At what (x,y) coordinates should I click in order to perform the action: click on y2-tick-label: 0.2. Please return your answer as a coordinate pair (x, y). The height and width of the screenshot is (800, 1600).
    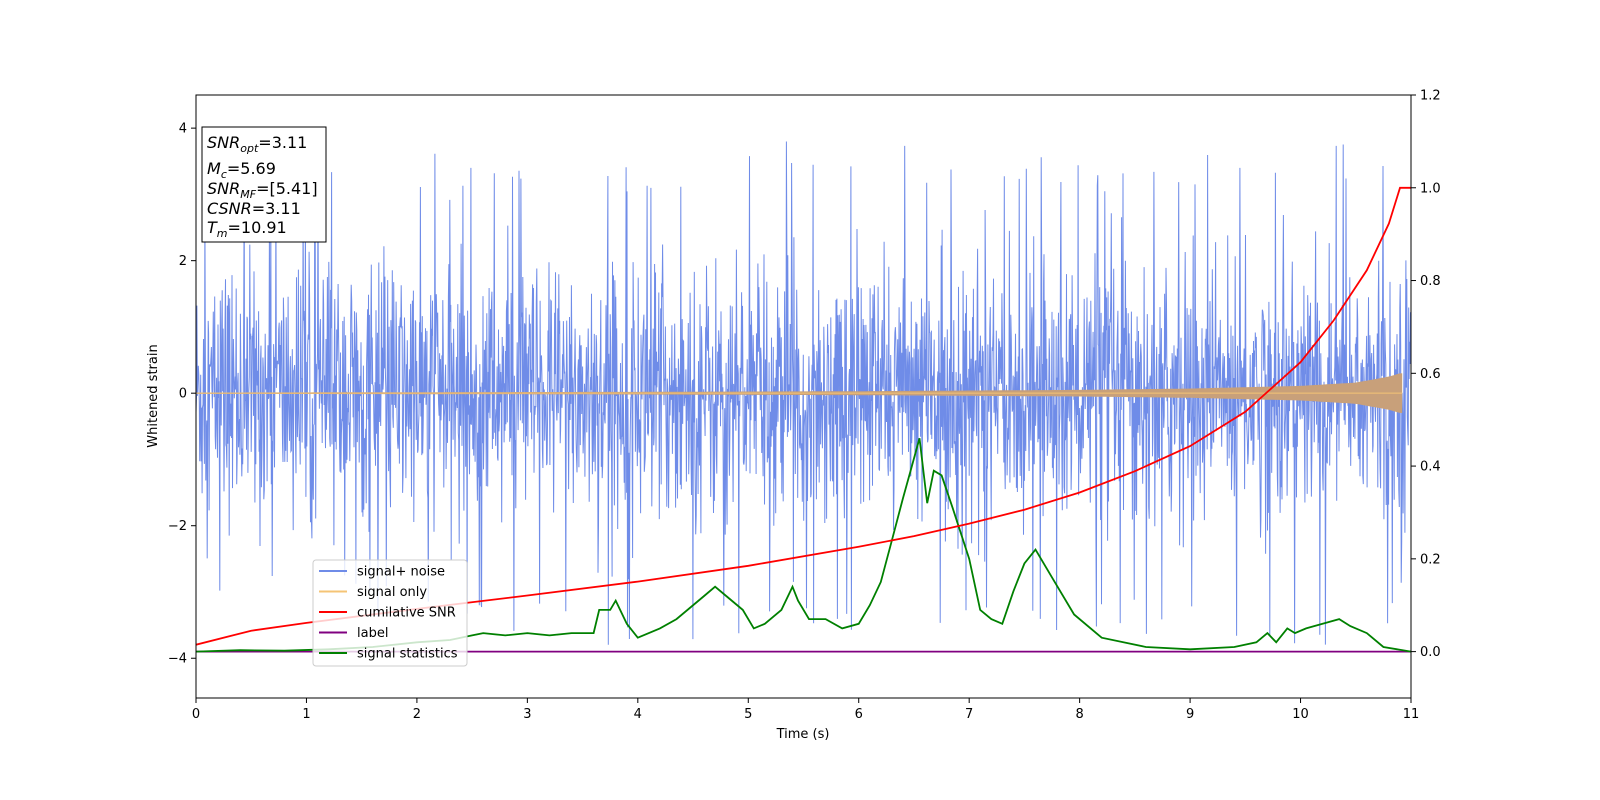
    Looking at the image, I should click on (1430, 559).